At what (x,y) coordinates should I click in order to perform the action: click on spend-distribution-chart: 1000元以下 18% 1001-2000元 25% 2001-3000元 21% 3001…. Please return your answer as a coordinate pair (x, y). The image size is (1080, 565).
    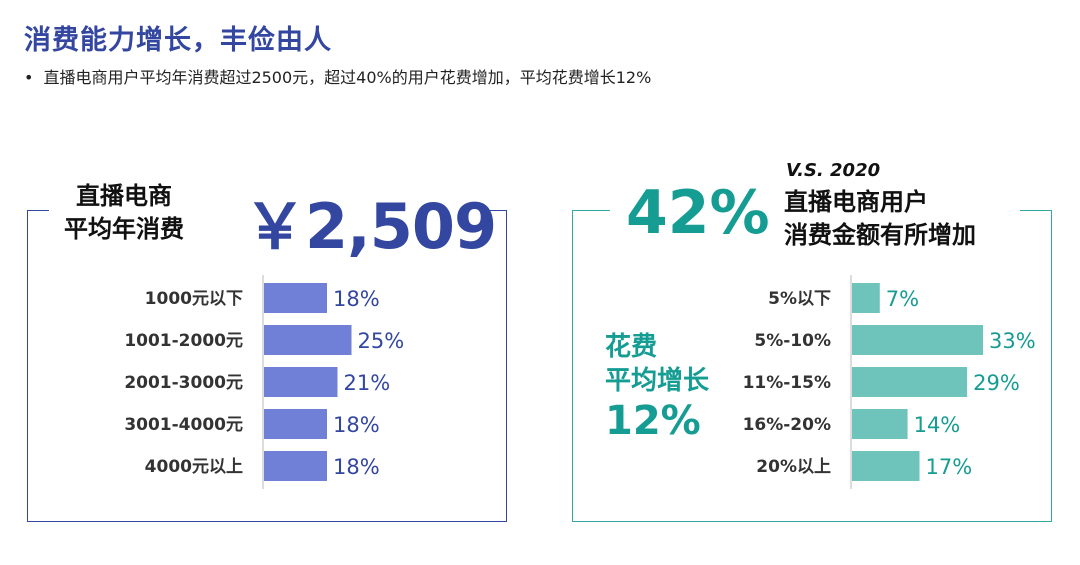
    Looking at the image, I should click on (264, 382).